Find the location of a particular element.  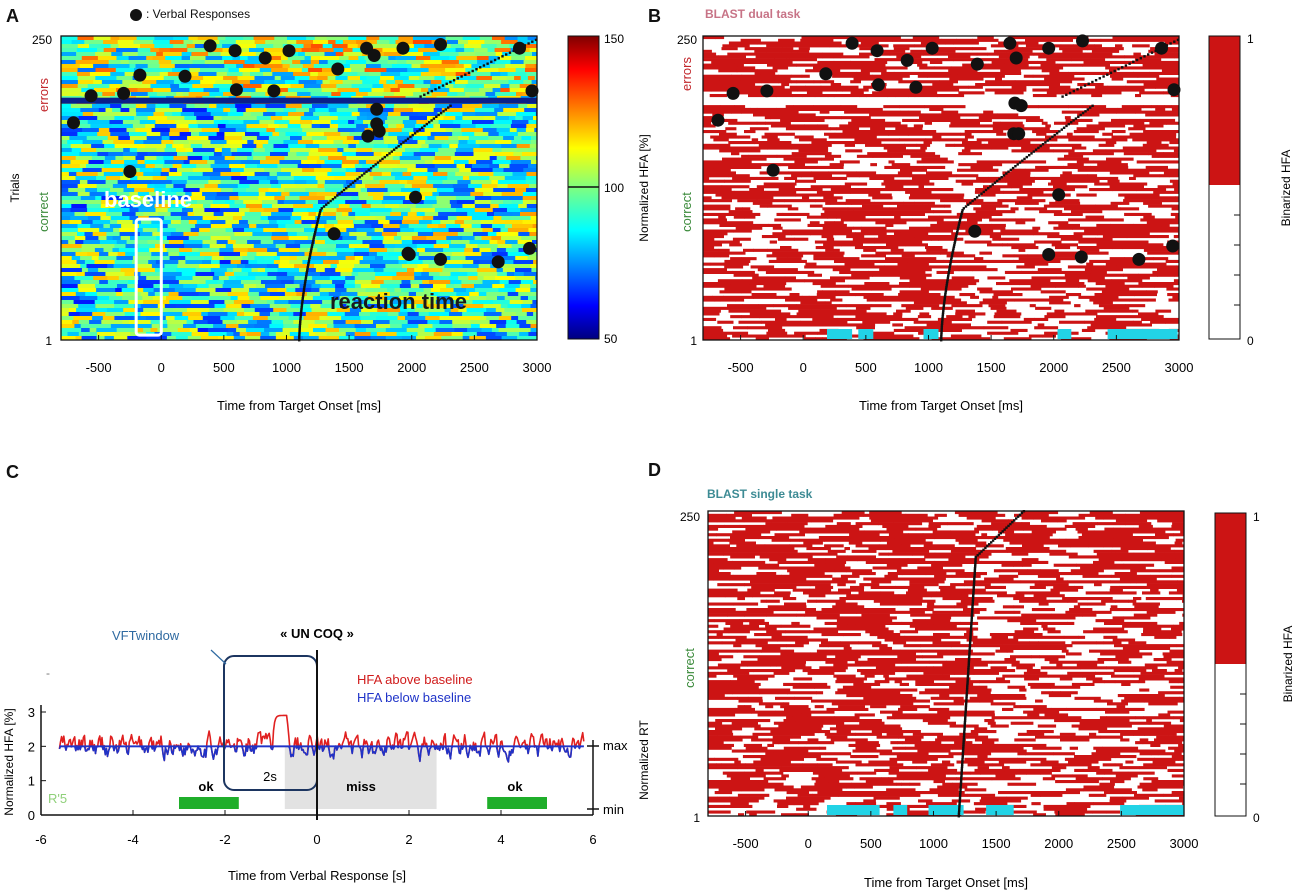

verbal-response-dot is located at coordinates (1161, 48).